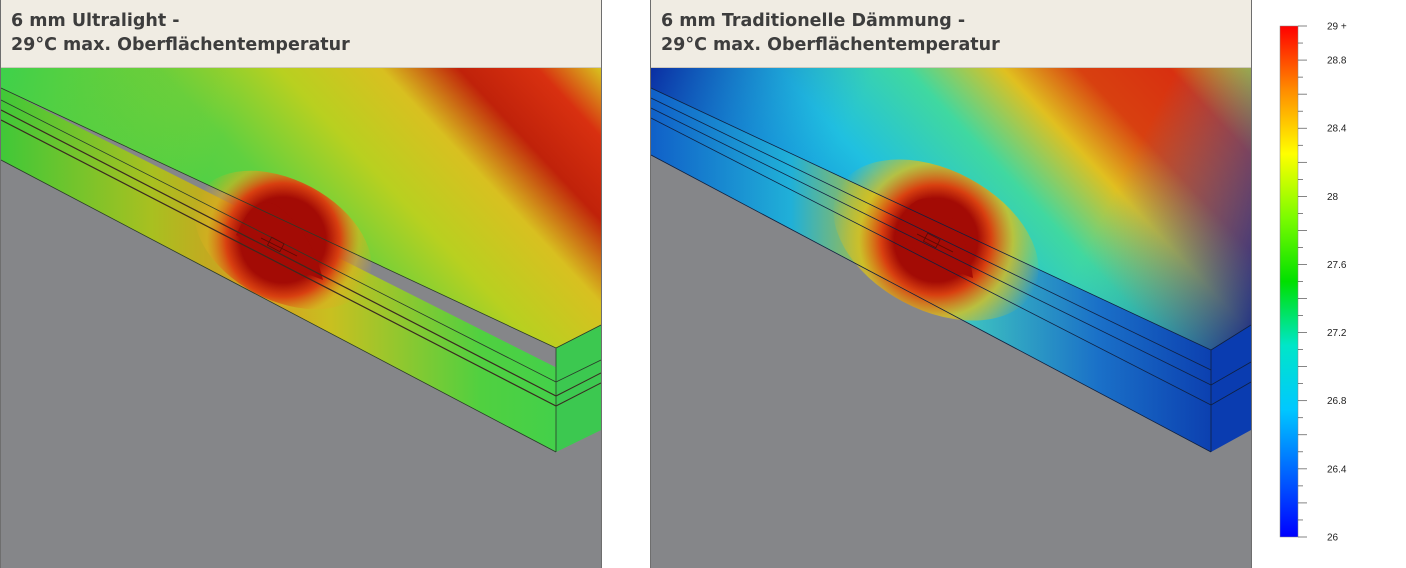  I want to click on legend-tick-label: 28.4, so click(1337, 129).